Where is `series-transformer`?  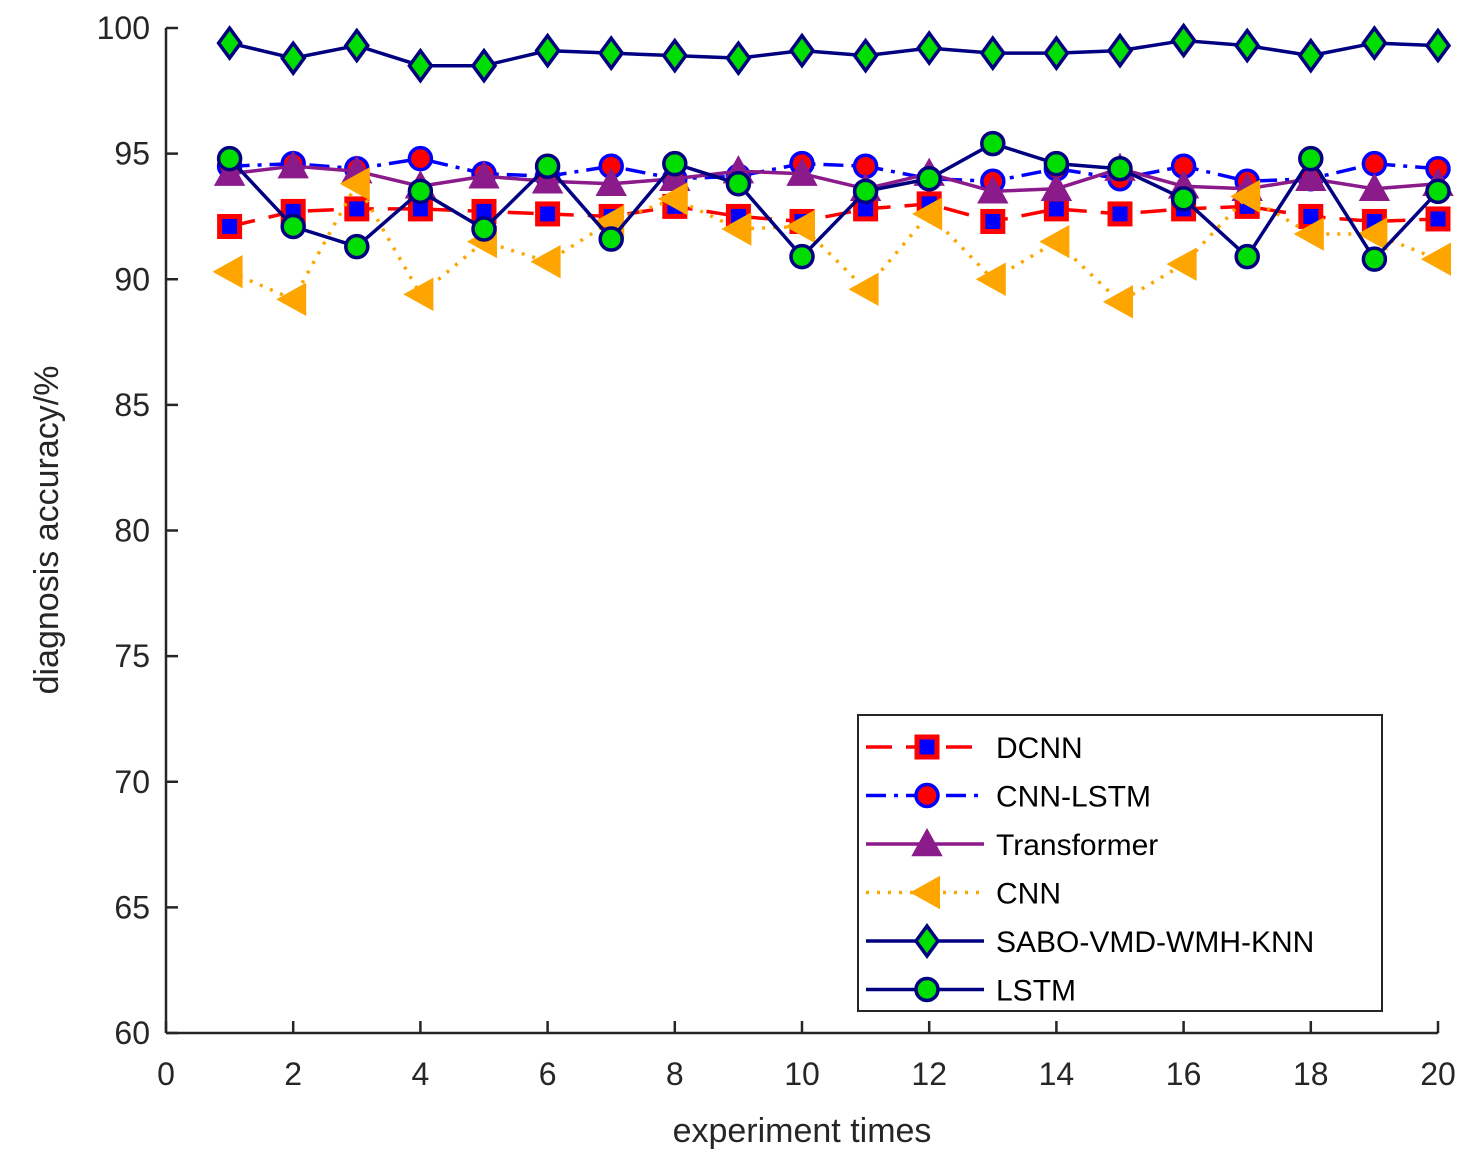 series-transformer is located at coordinates (833, 177).